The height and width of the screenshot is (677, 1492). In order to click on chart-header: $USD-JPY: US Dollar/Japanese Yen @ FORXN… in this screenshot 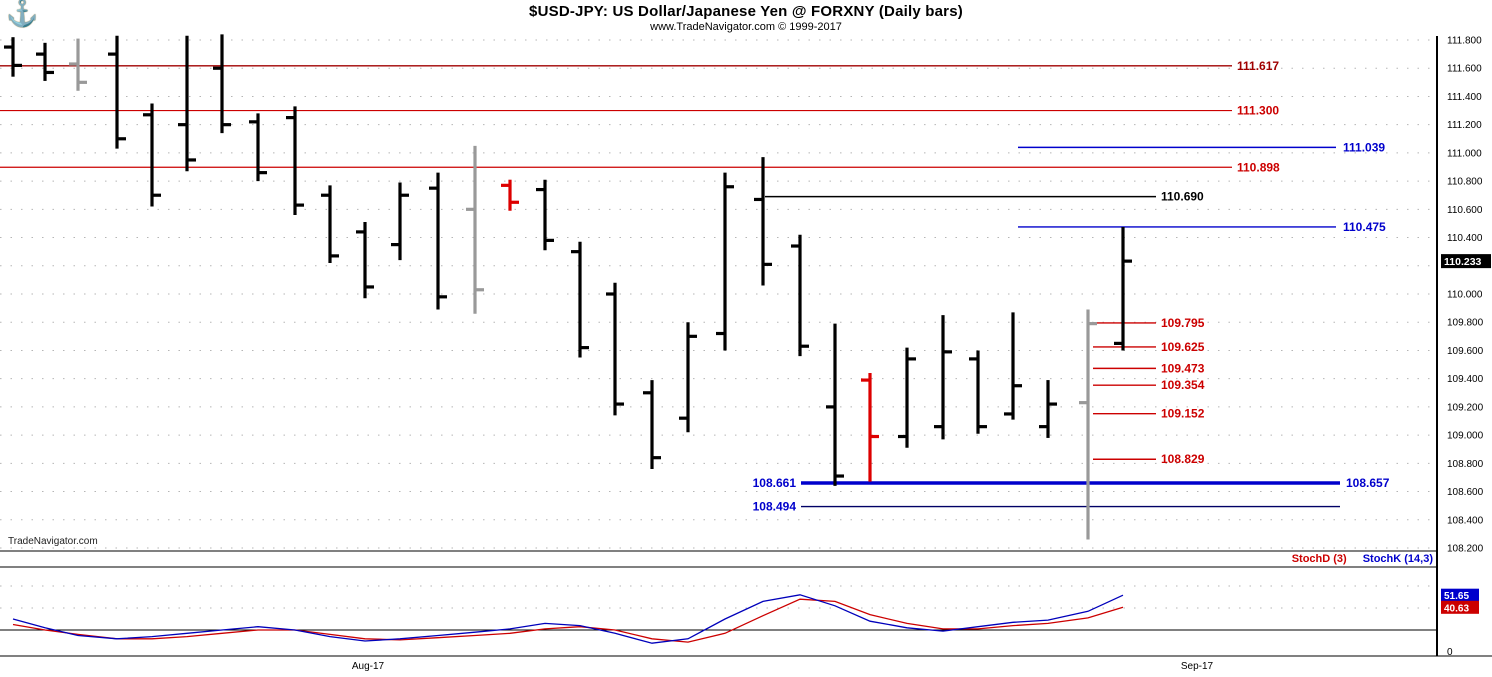, I will do `click(746, 16)`.